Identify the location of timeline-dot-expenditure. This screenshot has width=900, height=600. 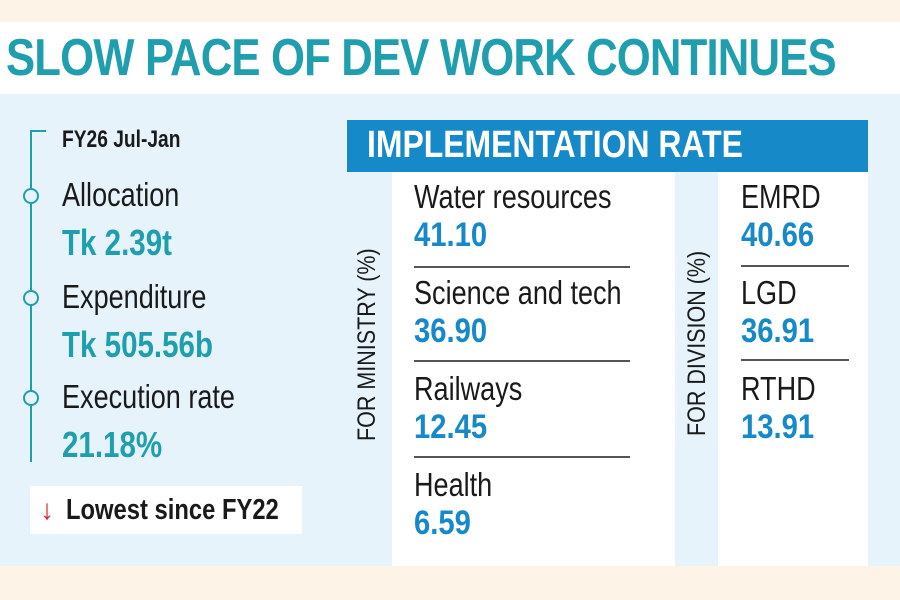
(31, 298).